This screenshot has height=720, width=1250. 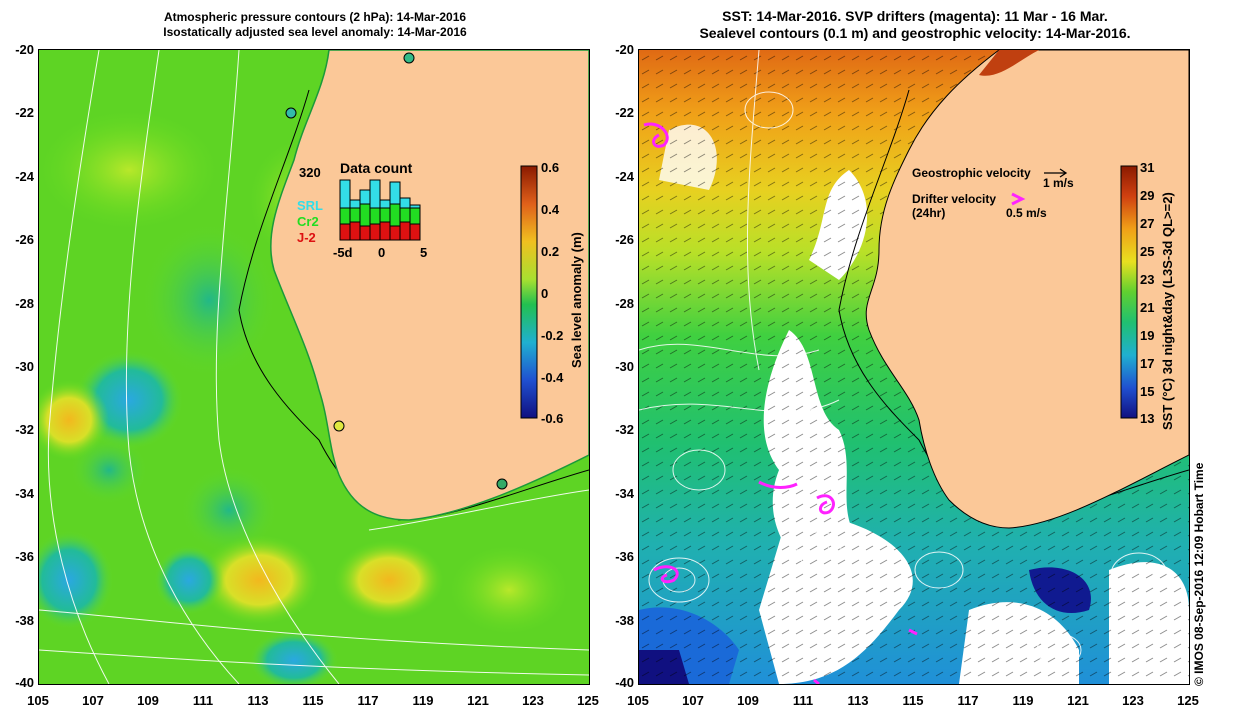 What do you see at coordinates (529, 292) in the screenshot?
I see `sla-colorbar` at bounding box center [529, 292].